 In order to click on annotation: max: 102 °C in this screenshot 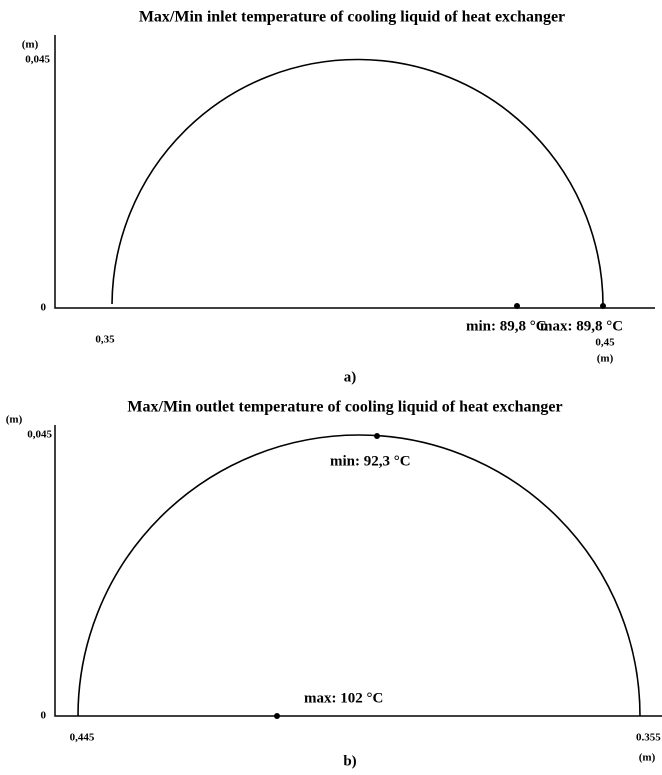, I will do `click(343, 698)`.